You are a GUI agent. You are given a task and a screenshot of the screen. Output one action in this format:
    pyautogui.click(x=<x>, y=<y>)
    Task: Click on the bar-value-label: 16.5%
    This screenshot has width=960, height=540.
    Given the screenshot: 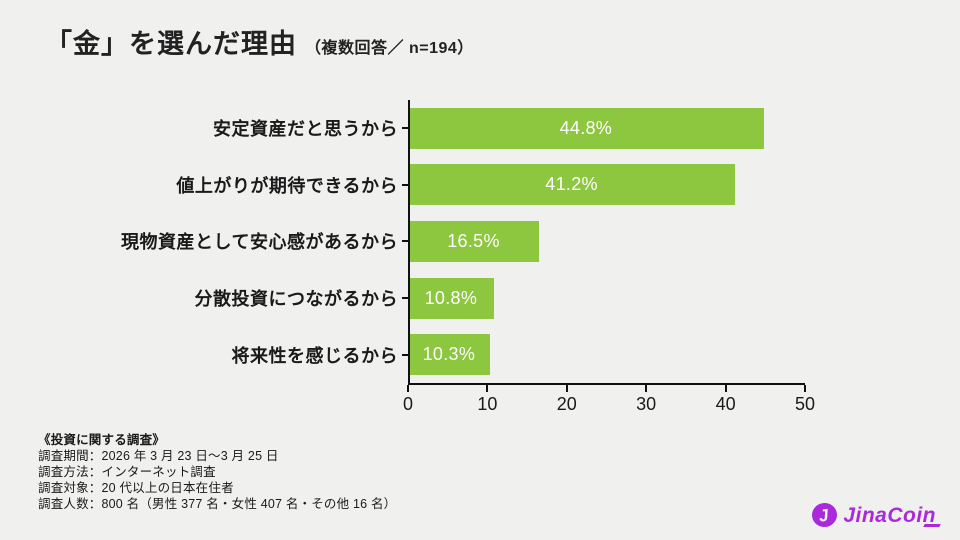 What is the action you would take?
    pyautogui.click(x=473, y=240)
    